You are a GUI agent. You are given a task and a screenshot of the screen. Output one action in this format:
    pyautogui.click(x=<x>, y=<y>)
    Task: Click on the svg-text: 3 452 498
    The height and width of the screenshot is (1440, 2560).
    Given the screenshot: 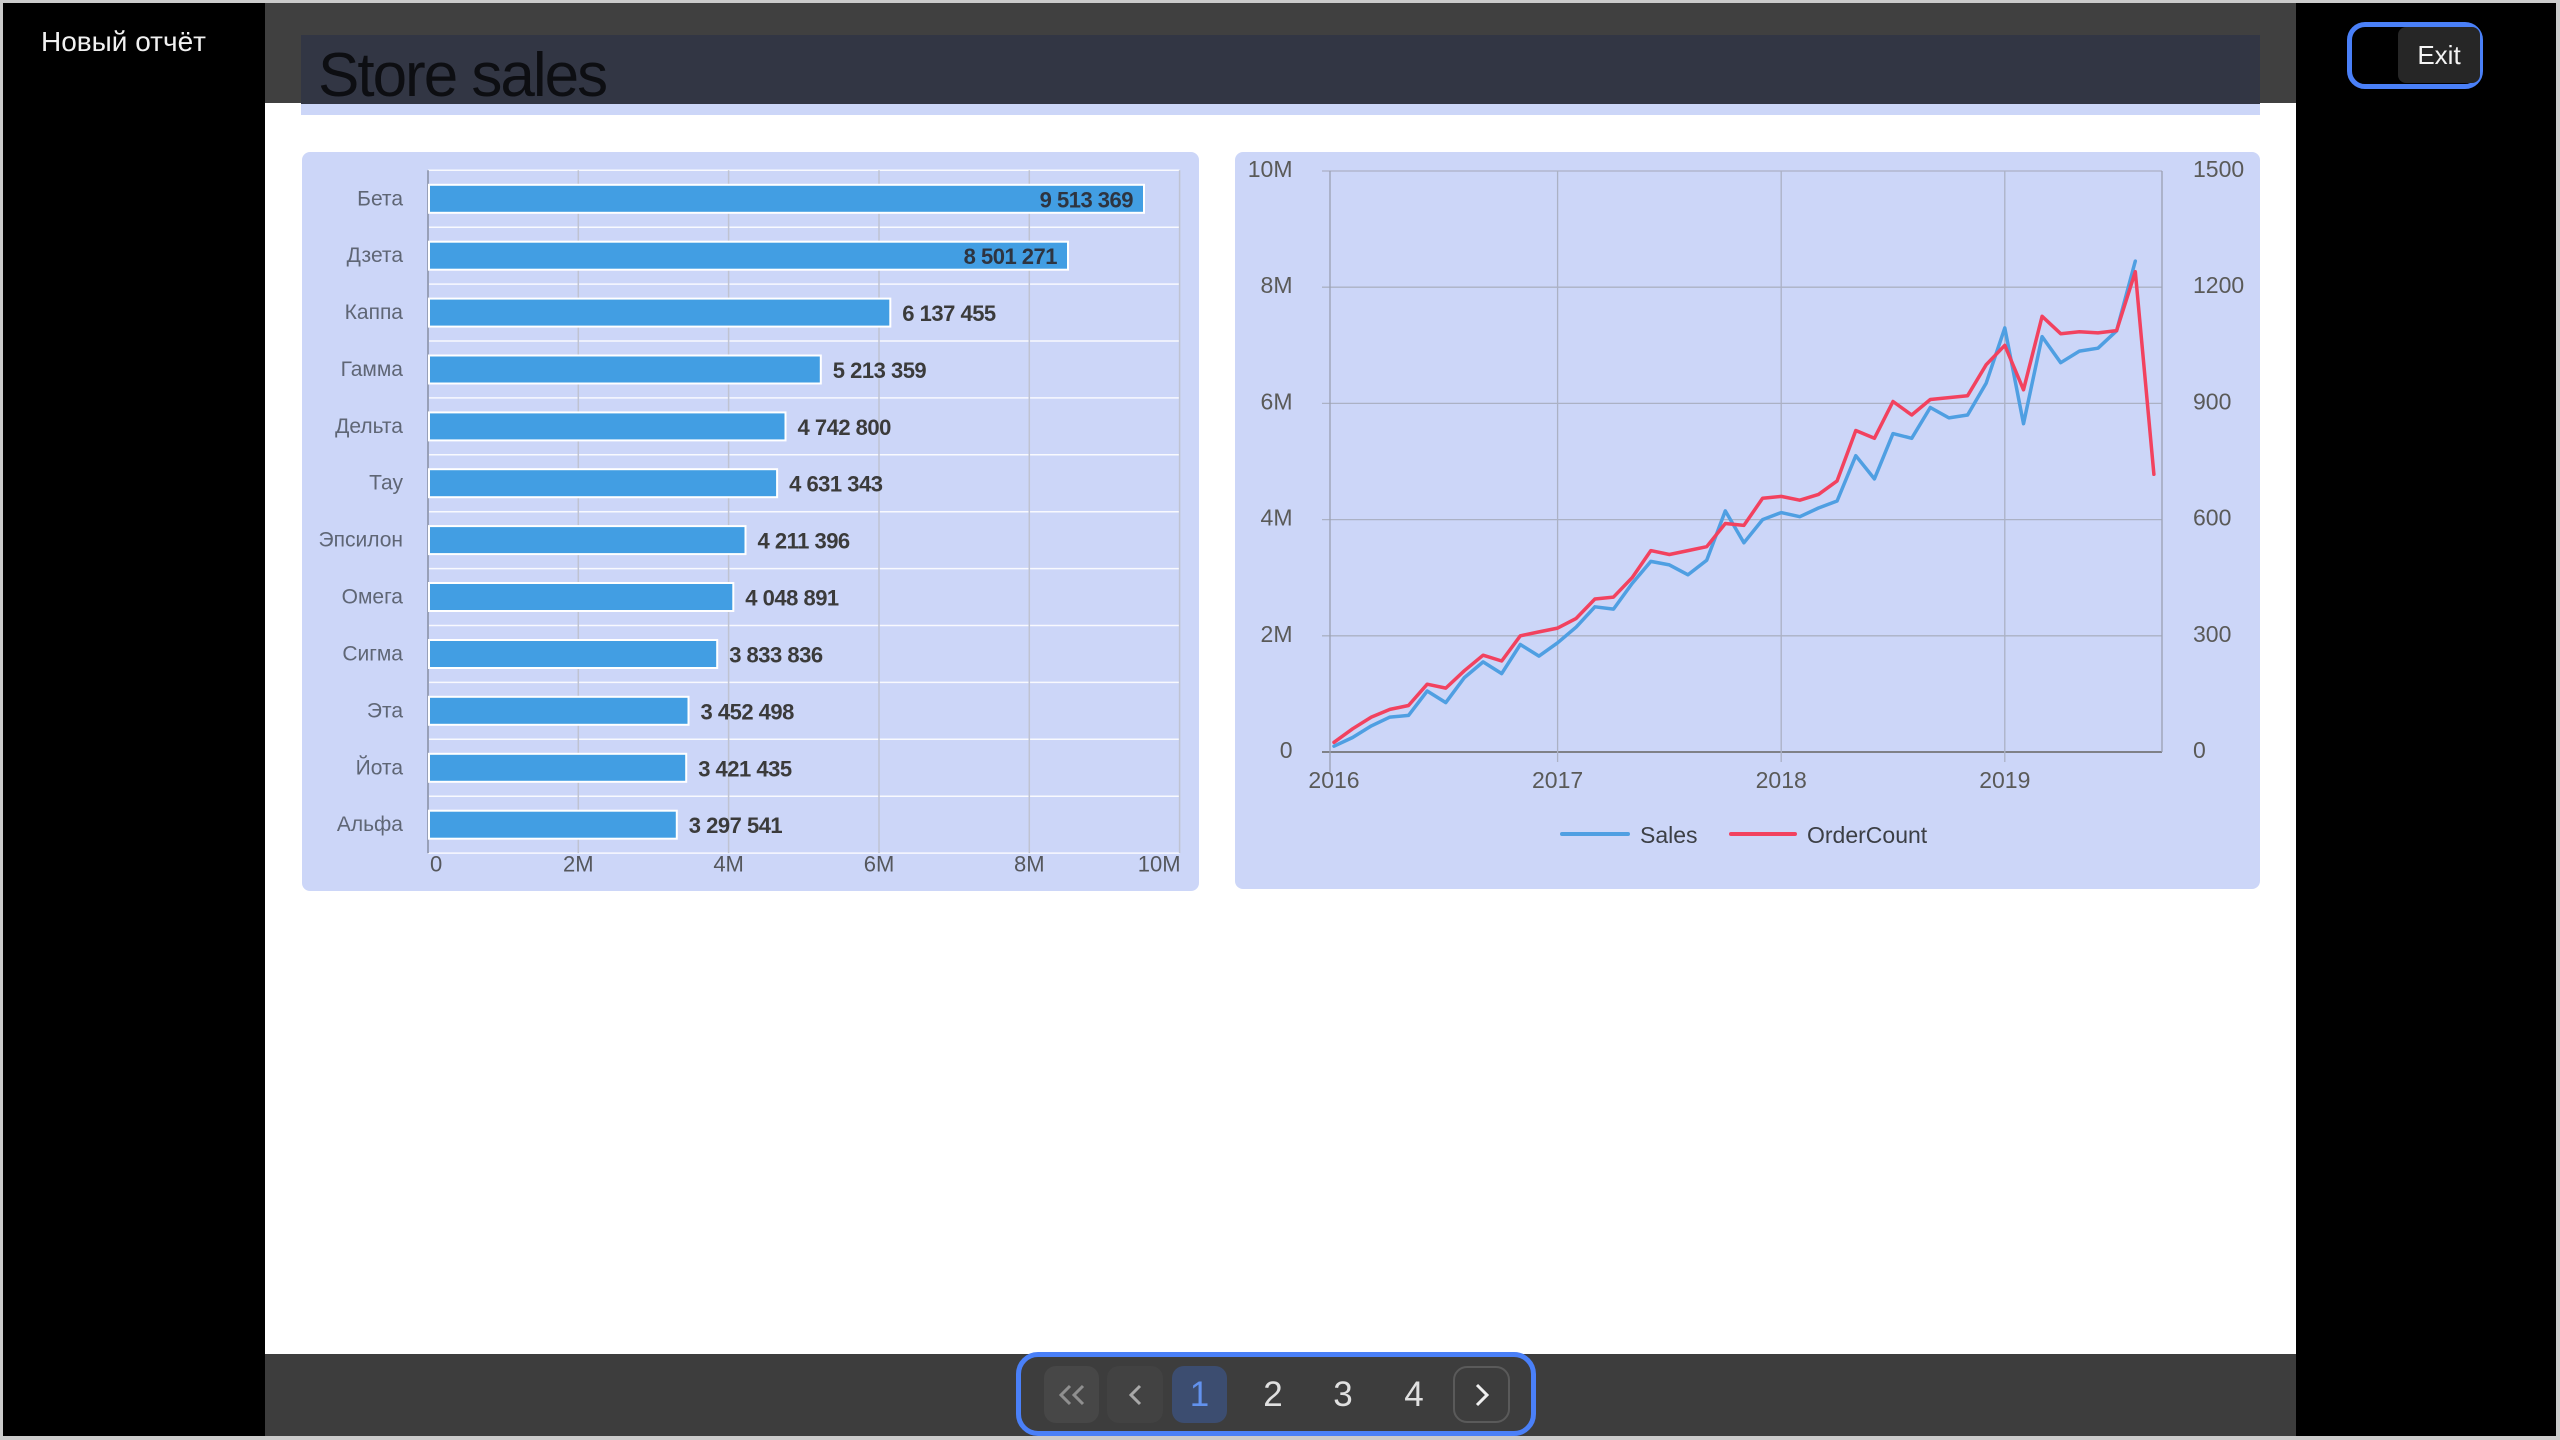 What is the action you would take?
    pyautogui.click(x=748, y=711)
    